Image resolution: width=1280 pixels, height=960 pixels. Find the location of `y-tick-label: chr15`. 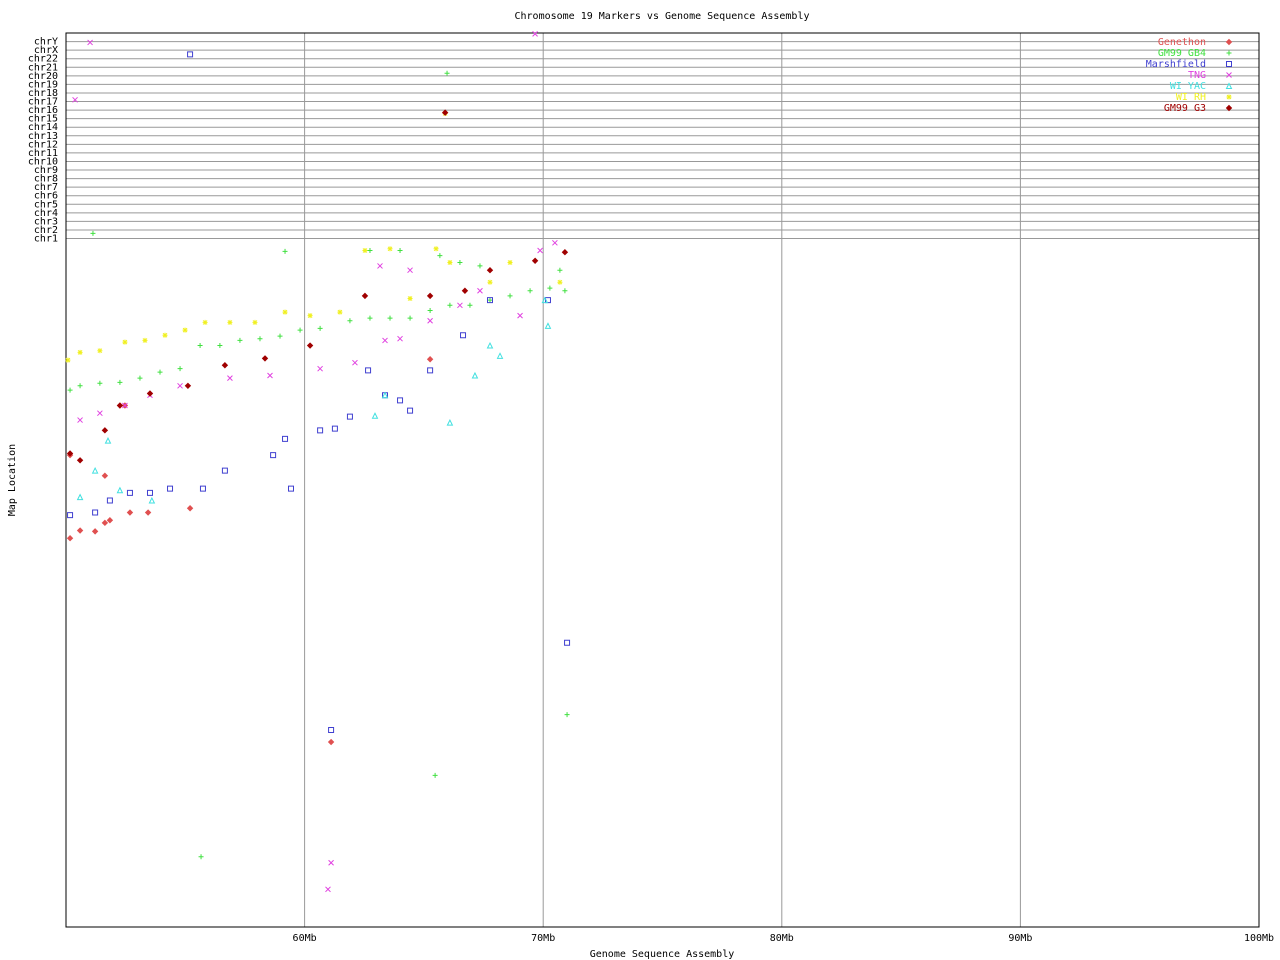

y-tick-label: chr15 is located at coordinates (43, 119).